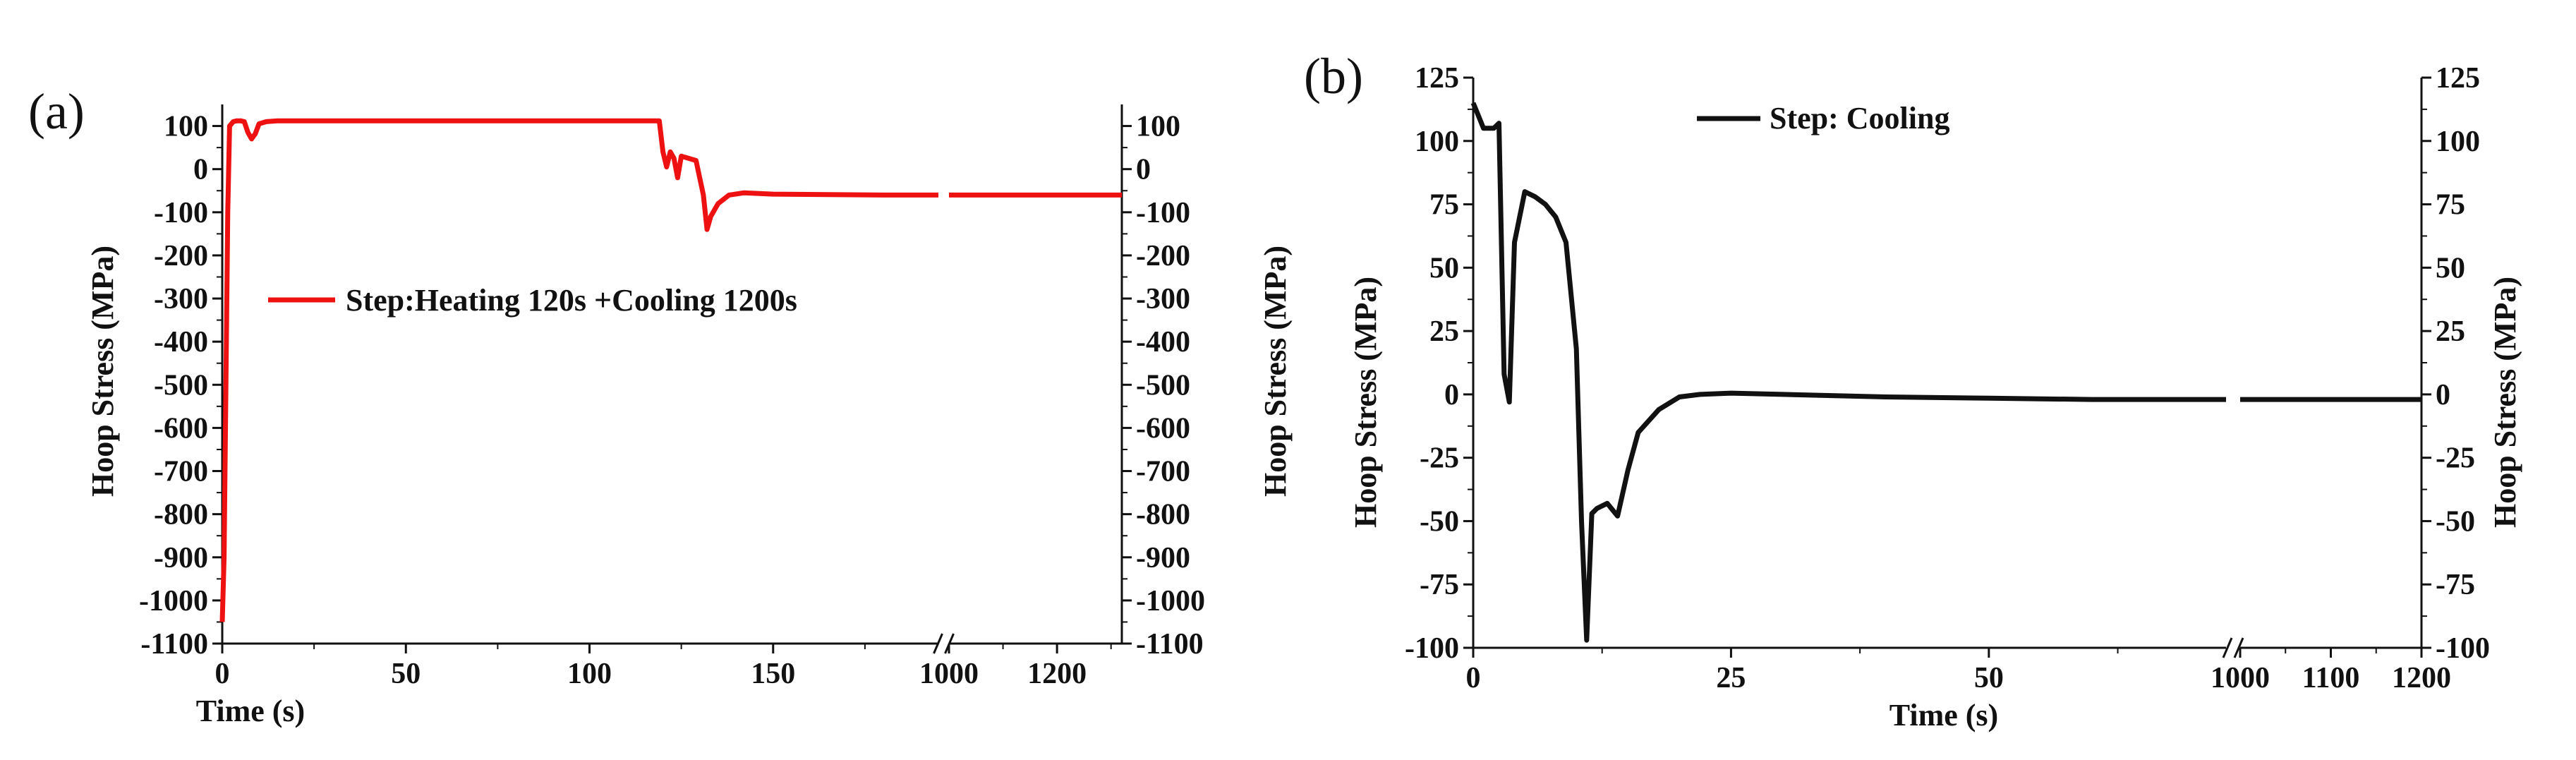  What do you see at coordinates (1163, 385) in the screenshot?
I see `y-tick-label-right: -500` at bounding box center [1163, 385].